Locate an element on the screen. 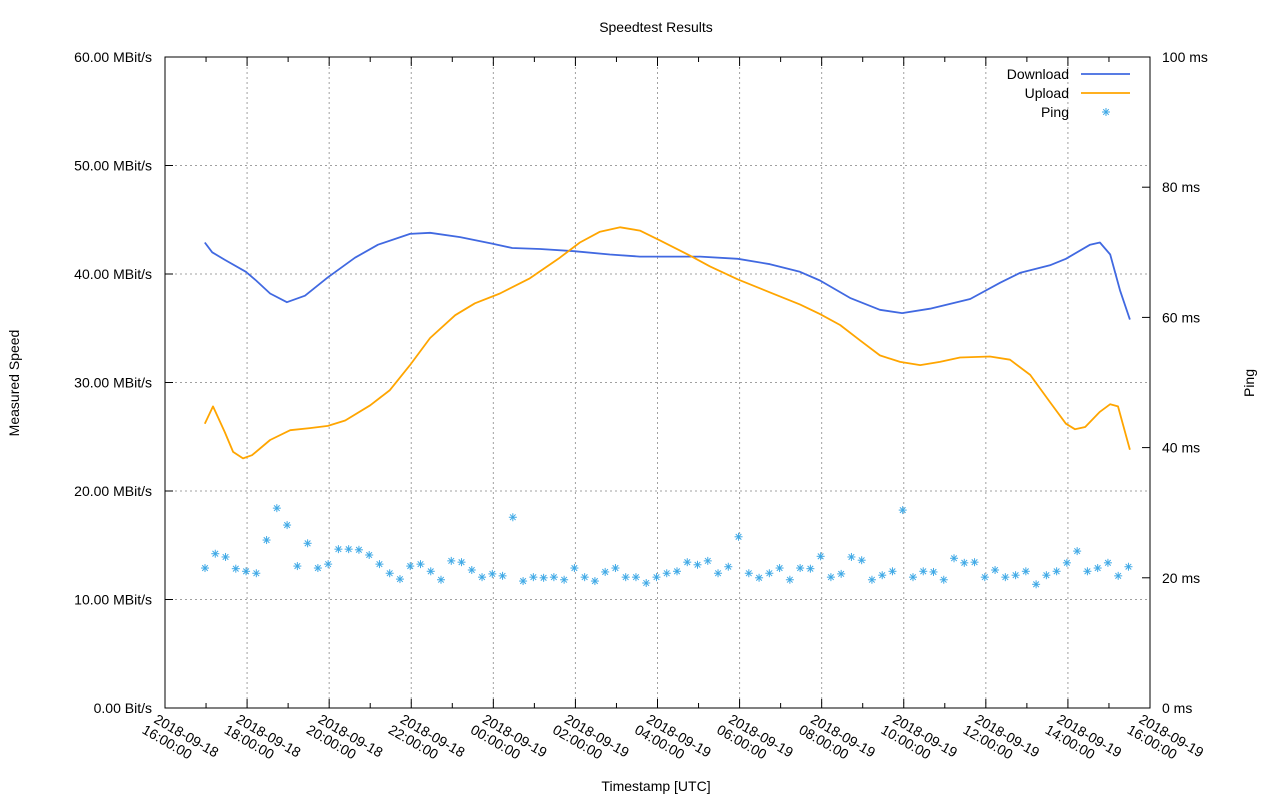 Image resolution: width=1280 pixels, height=800 pixels. legend-swatch-ping is located at coordinates (1106, 112).